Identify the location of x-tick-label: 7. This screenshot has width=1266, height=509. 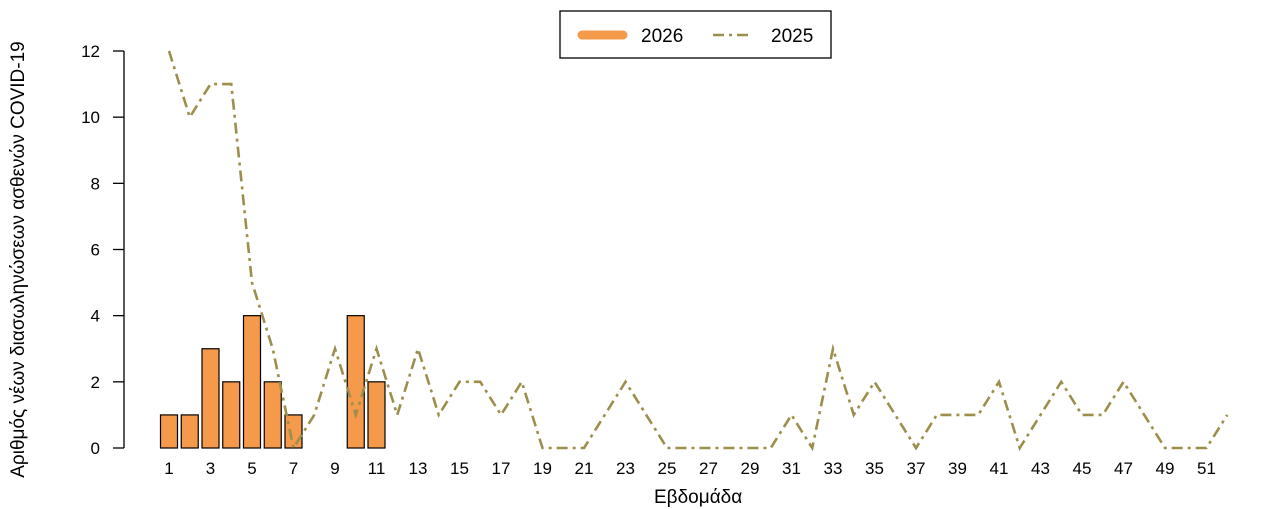
(293, 468).